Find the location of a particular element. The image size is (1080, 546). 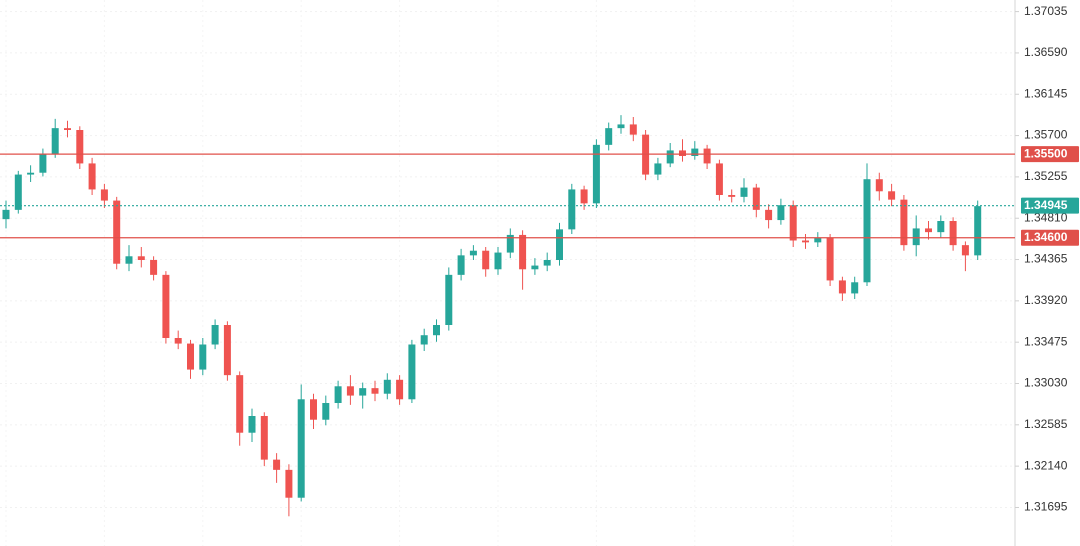

level-label: 1.35500 is located at coordinates (1046, 153).